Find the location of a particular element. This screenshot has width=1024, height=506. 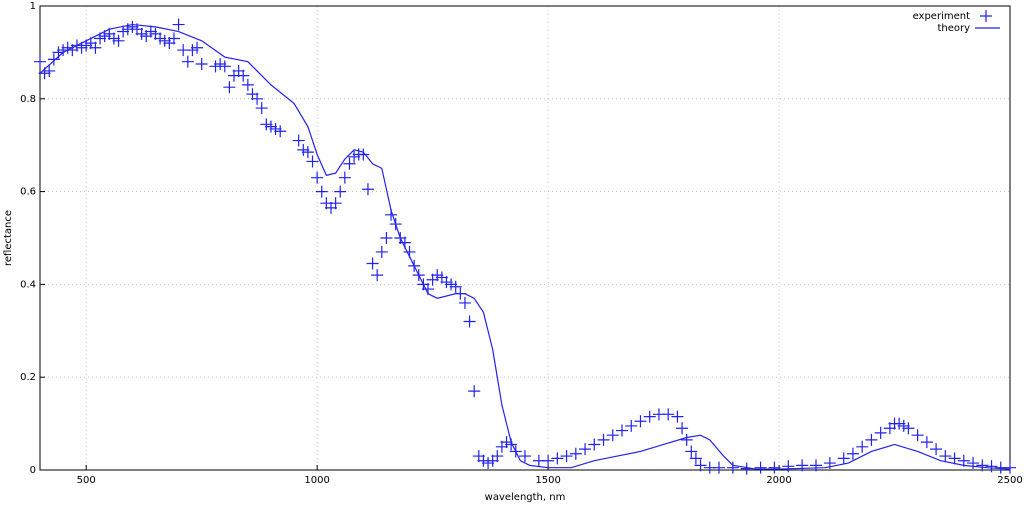

x-tick-label: 2500 is located at coordinates (1009, 480).